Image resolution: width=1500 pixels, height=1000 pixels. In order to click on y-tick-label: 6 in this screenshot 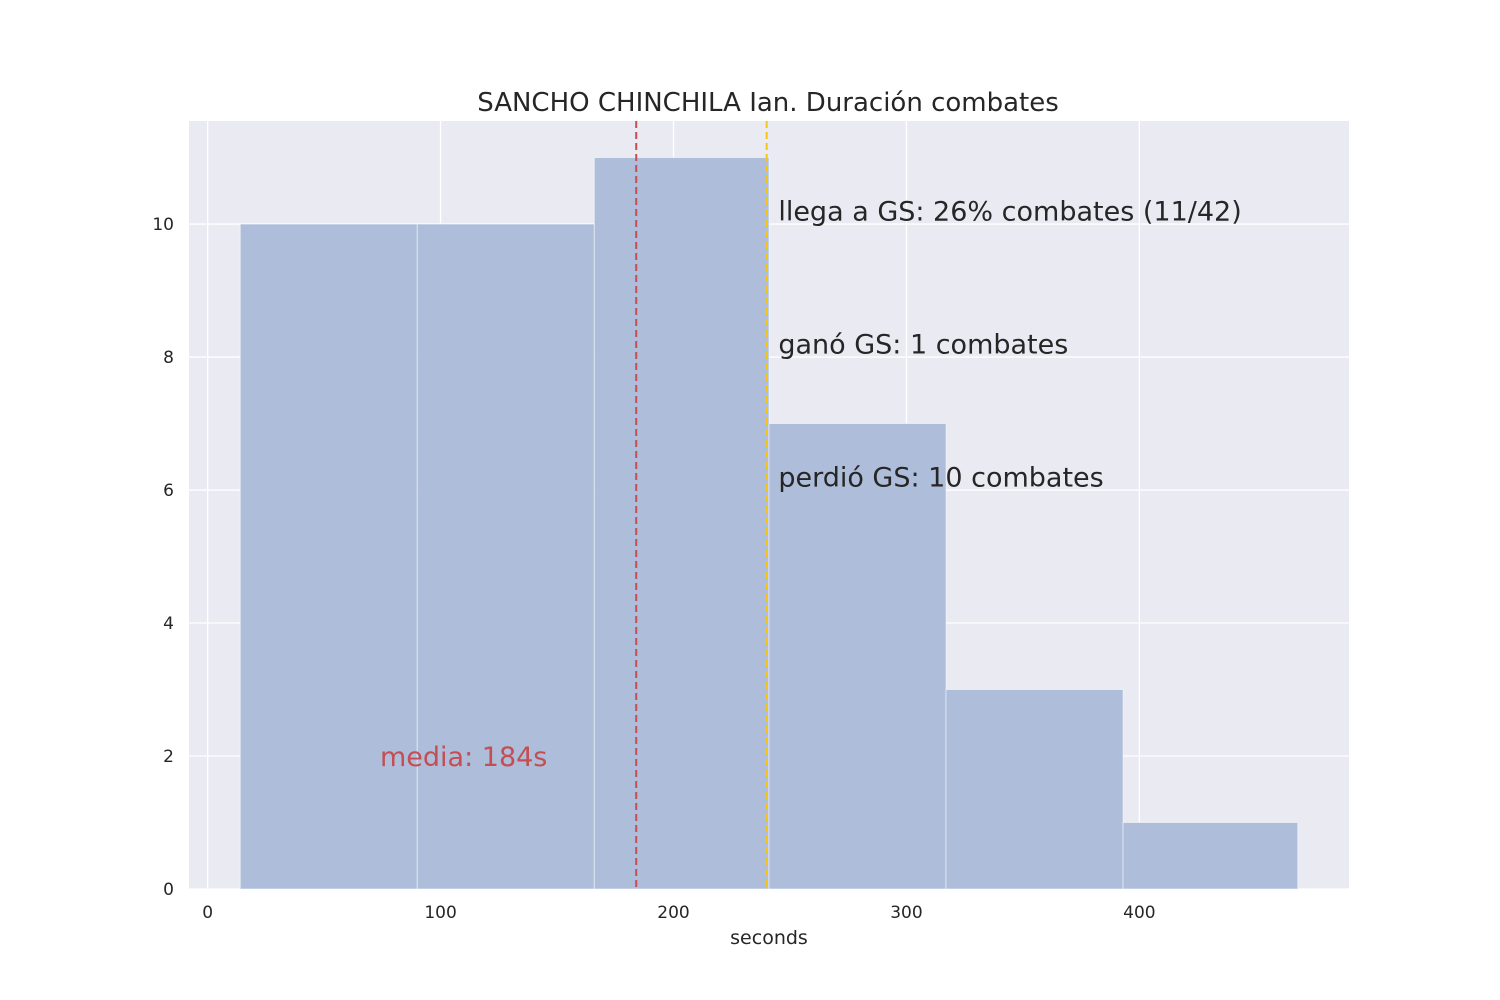, I will do `click(168, 491)`.